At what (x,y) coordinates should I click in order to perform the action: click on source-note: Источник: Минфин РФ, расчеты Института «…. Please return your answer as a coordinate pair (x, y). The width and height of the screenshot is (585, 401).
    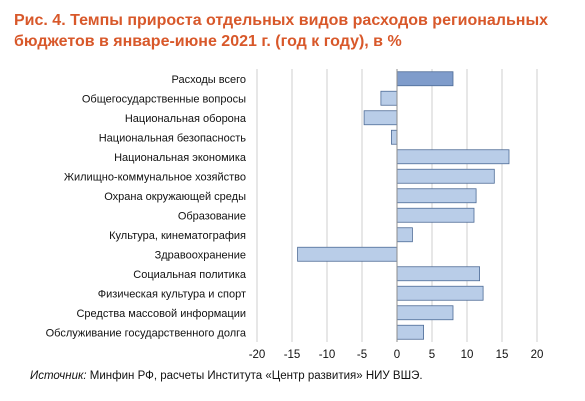
    Looking at the image, I should click on (226, 376).